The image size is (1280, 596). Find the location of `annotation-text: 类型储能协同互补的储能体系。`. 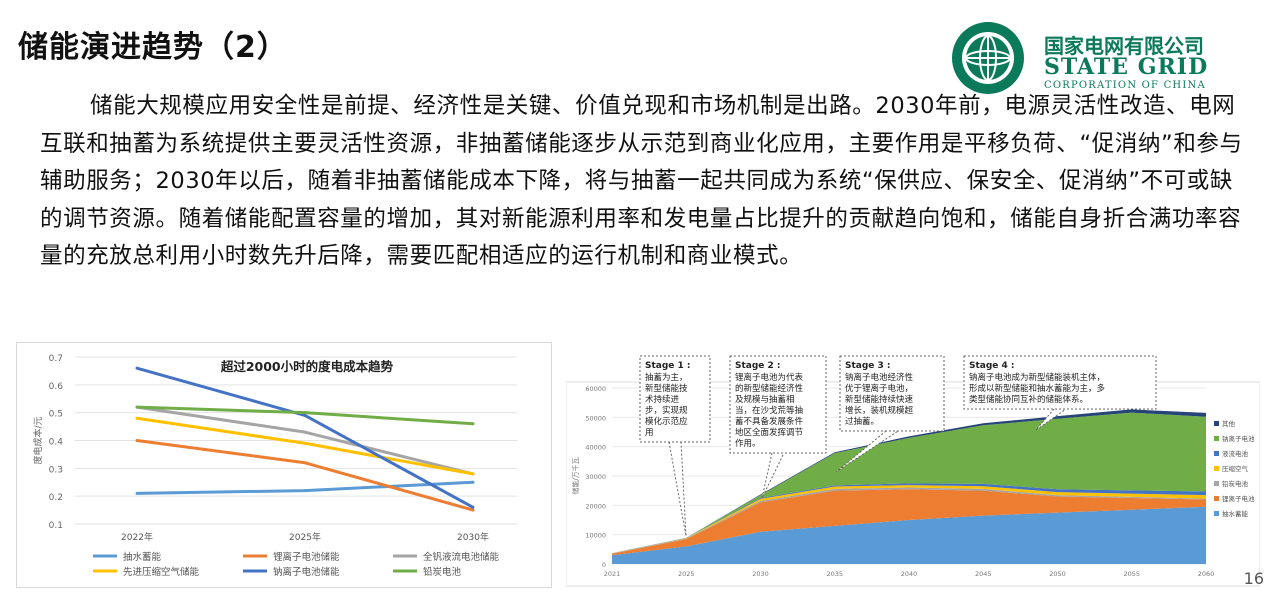

annotation-text: 类型储能协同互补的储能体系。 is located at coordinates (1028, 399).